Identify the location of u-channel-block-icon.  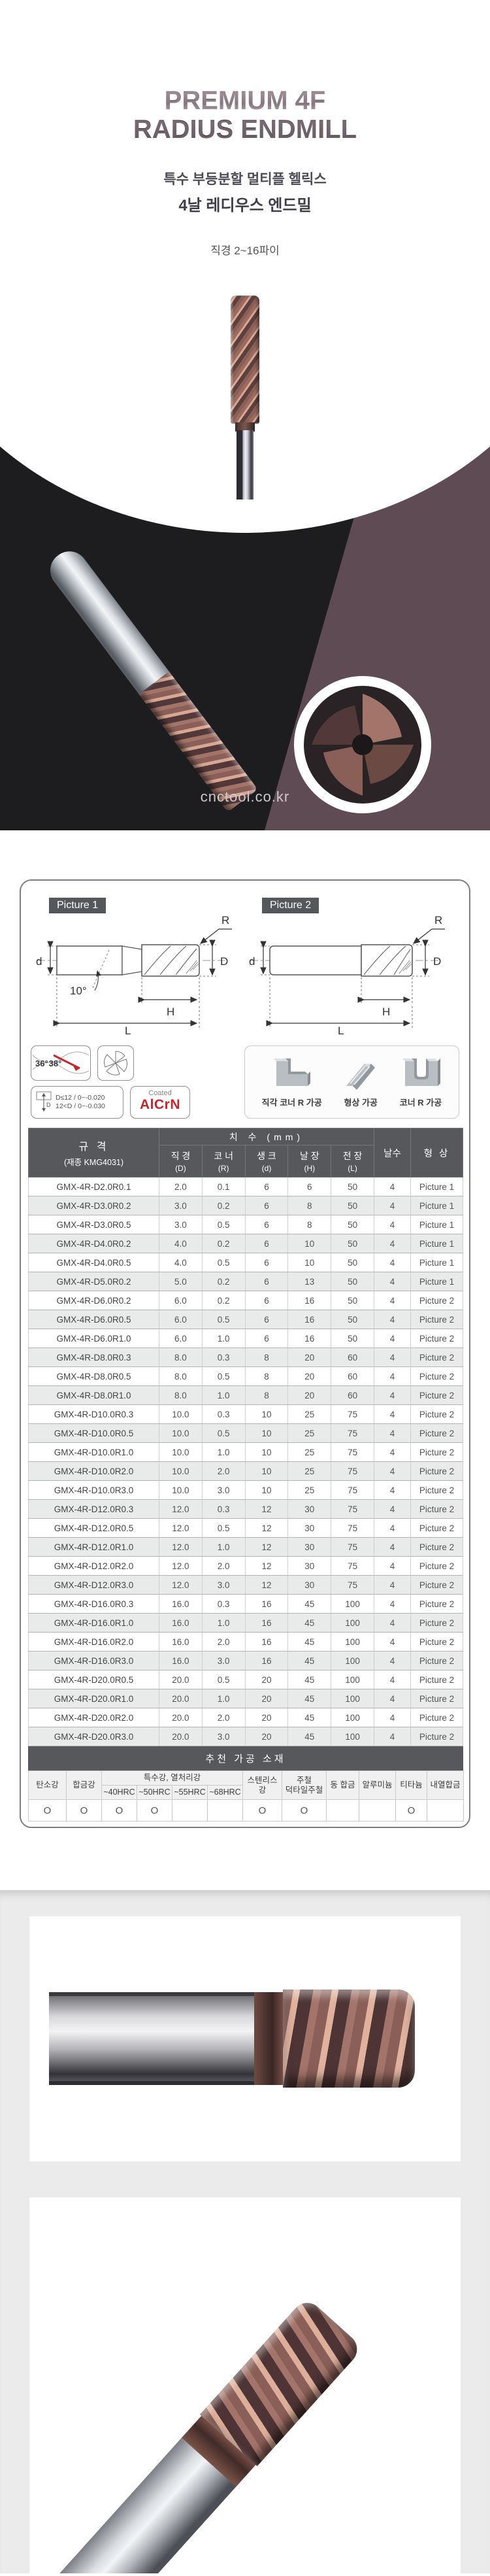
(421, 1072).